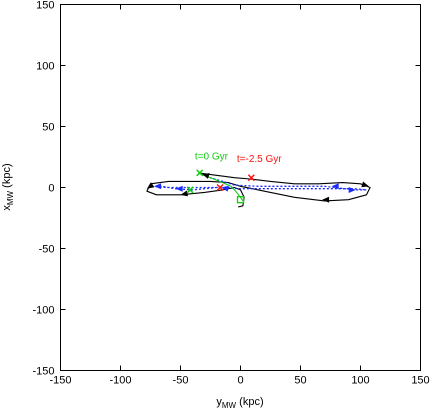 The image size is (436, 409). What do you see at coordinates (47, 250) in the screenshot?
I see `y-tick-label: -50` at bounding box center [47, 250].